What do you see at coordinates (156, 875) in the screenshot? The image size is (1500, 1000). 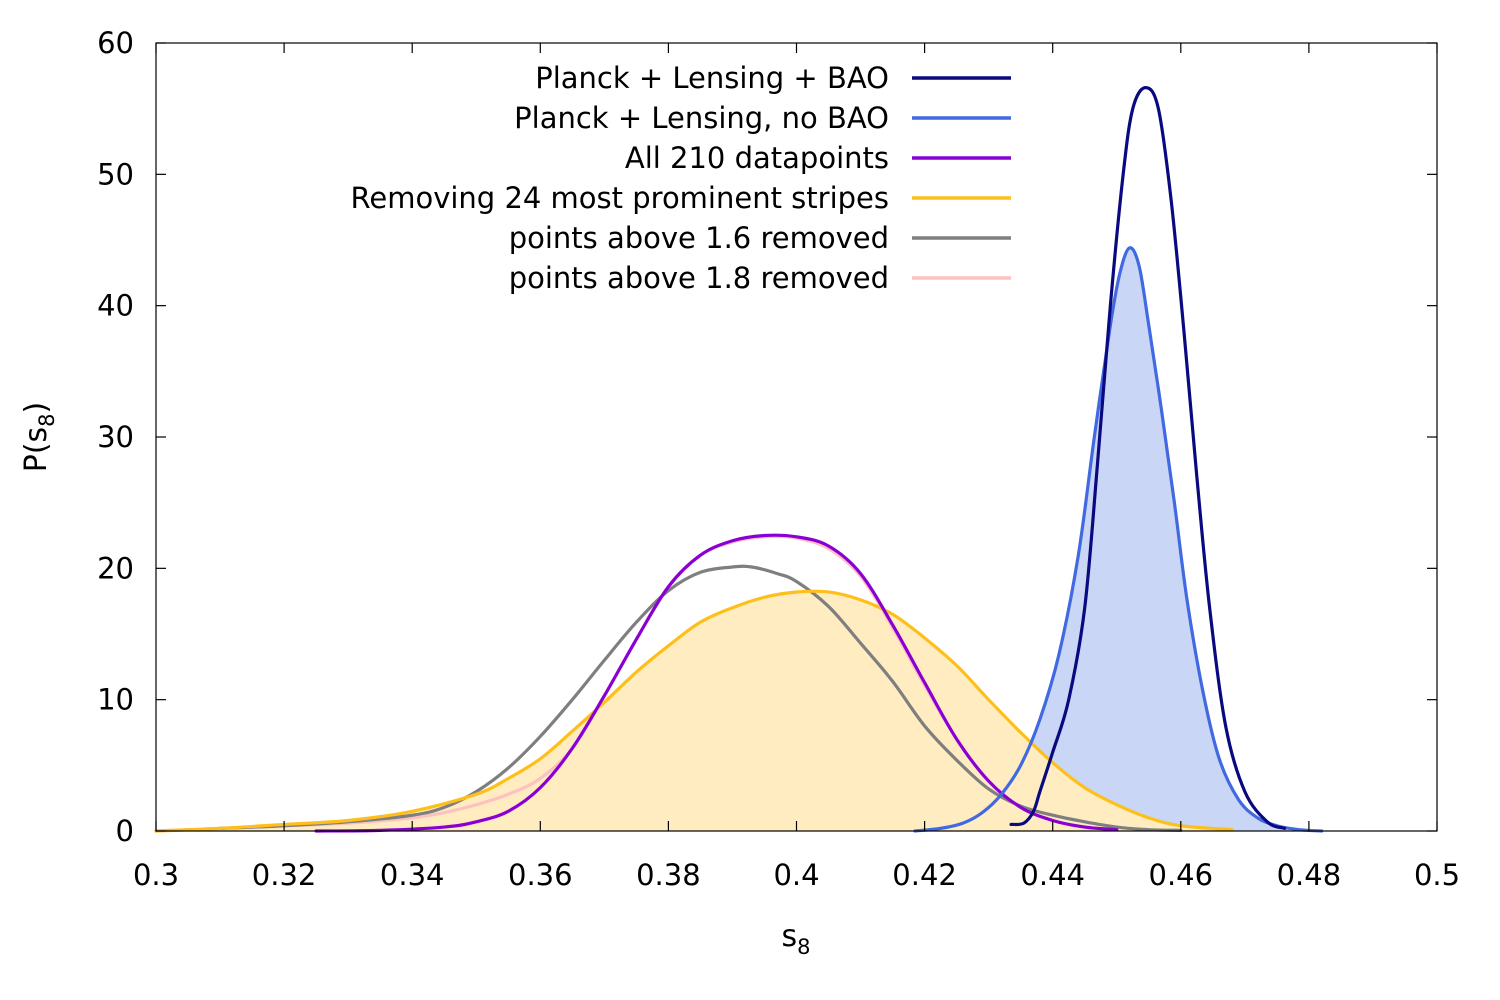 I see `x-tick-label: 0.3` at bounding box center [156, 875].